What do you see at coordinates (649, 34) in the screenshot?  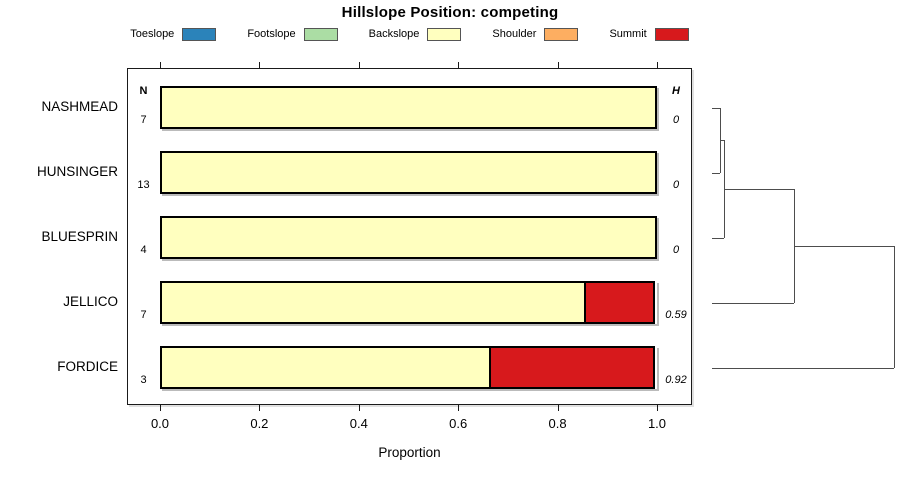 I see `legend-item-summit: Summit` at bounding box center [649, 34].